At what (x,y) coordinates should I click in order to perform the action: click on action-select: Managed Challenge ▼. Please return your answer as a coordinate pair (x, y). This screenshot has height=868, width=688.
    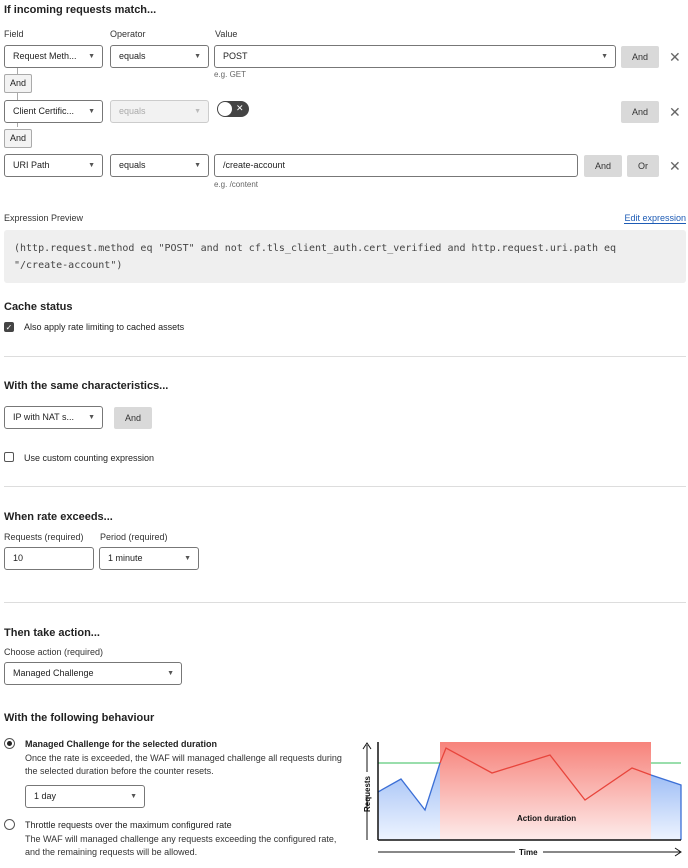
    Looking at the image, I should click on (93, 673).